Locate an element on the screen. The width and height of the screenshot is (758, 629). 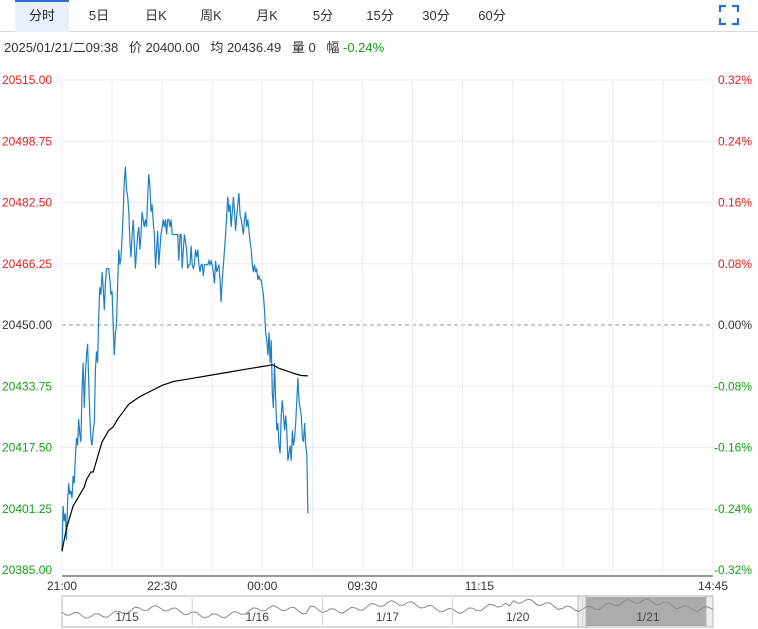
tab-5min: 5分 is located at coordinates (323, 15).